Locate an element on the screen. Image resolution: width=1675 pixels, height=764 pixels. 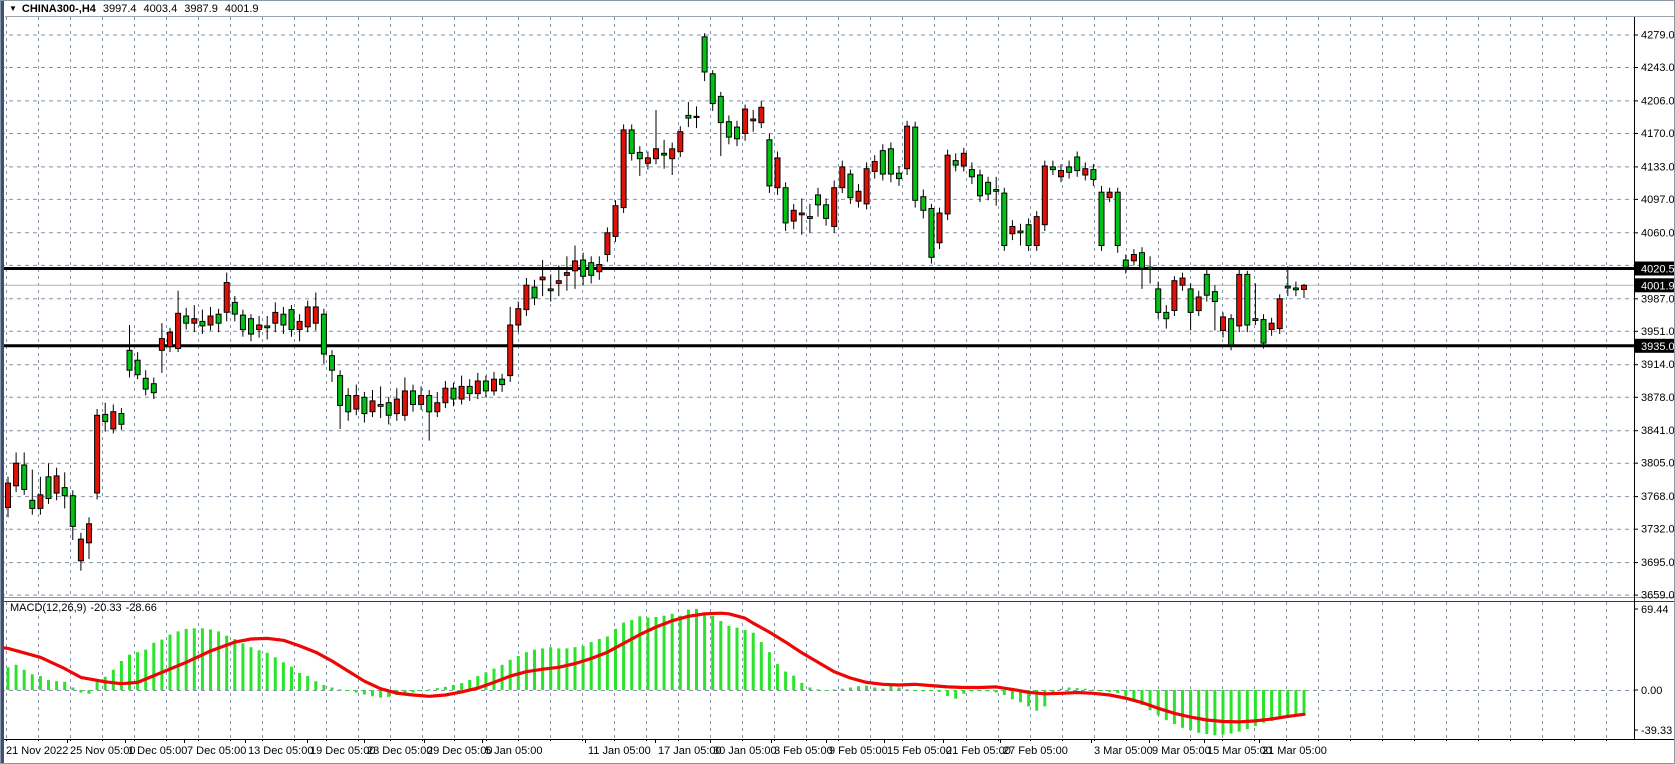
svg-text: 15 Mar 05:00 is located at coordinates (1239, 751).